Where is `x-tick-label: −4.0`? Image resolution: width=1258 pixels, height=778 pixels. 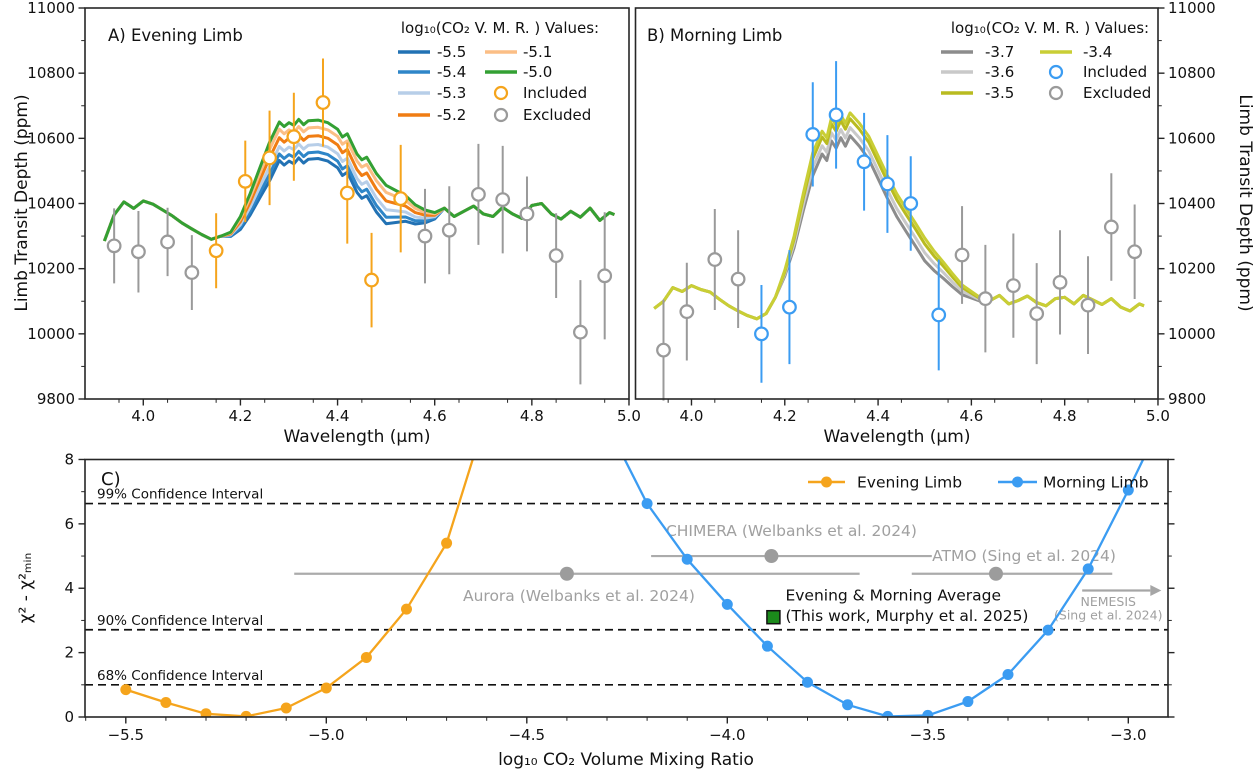
x-tick-label: −4.0 is located at coordinates (727, 735).